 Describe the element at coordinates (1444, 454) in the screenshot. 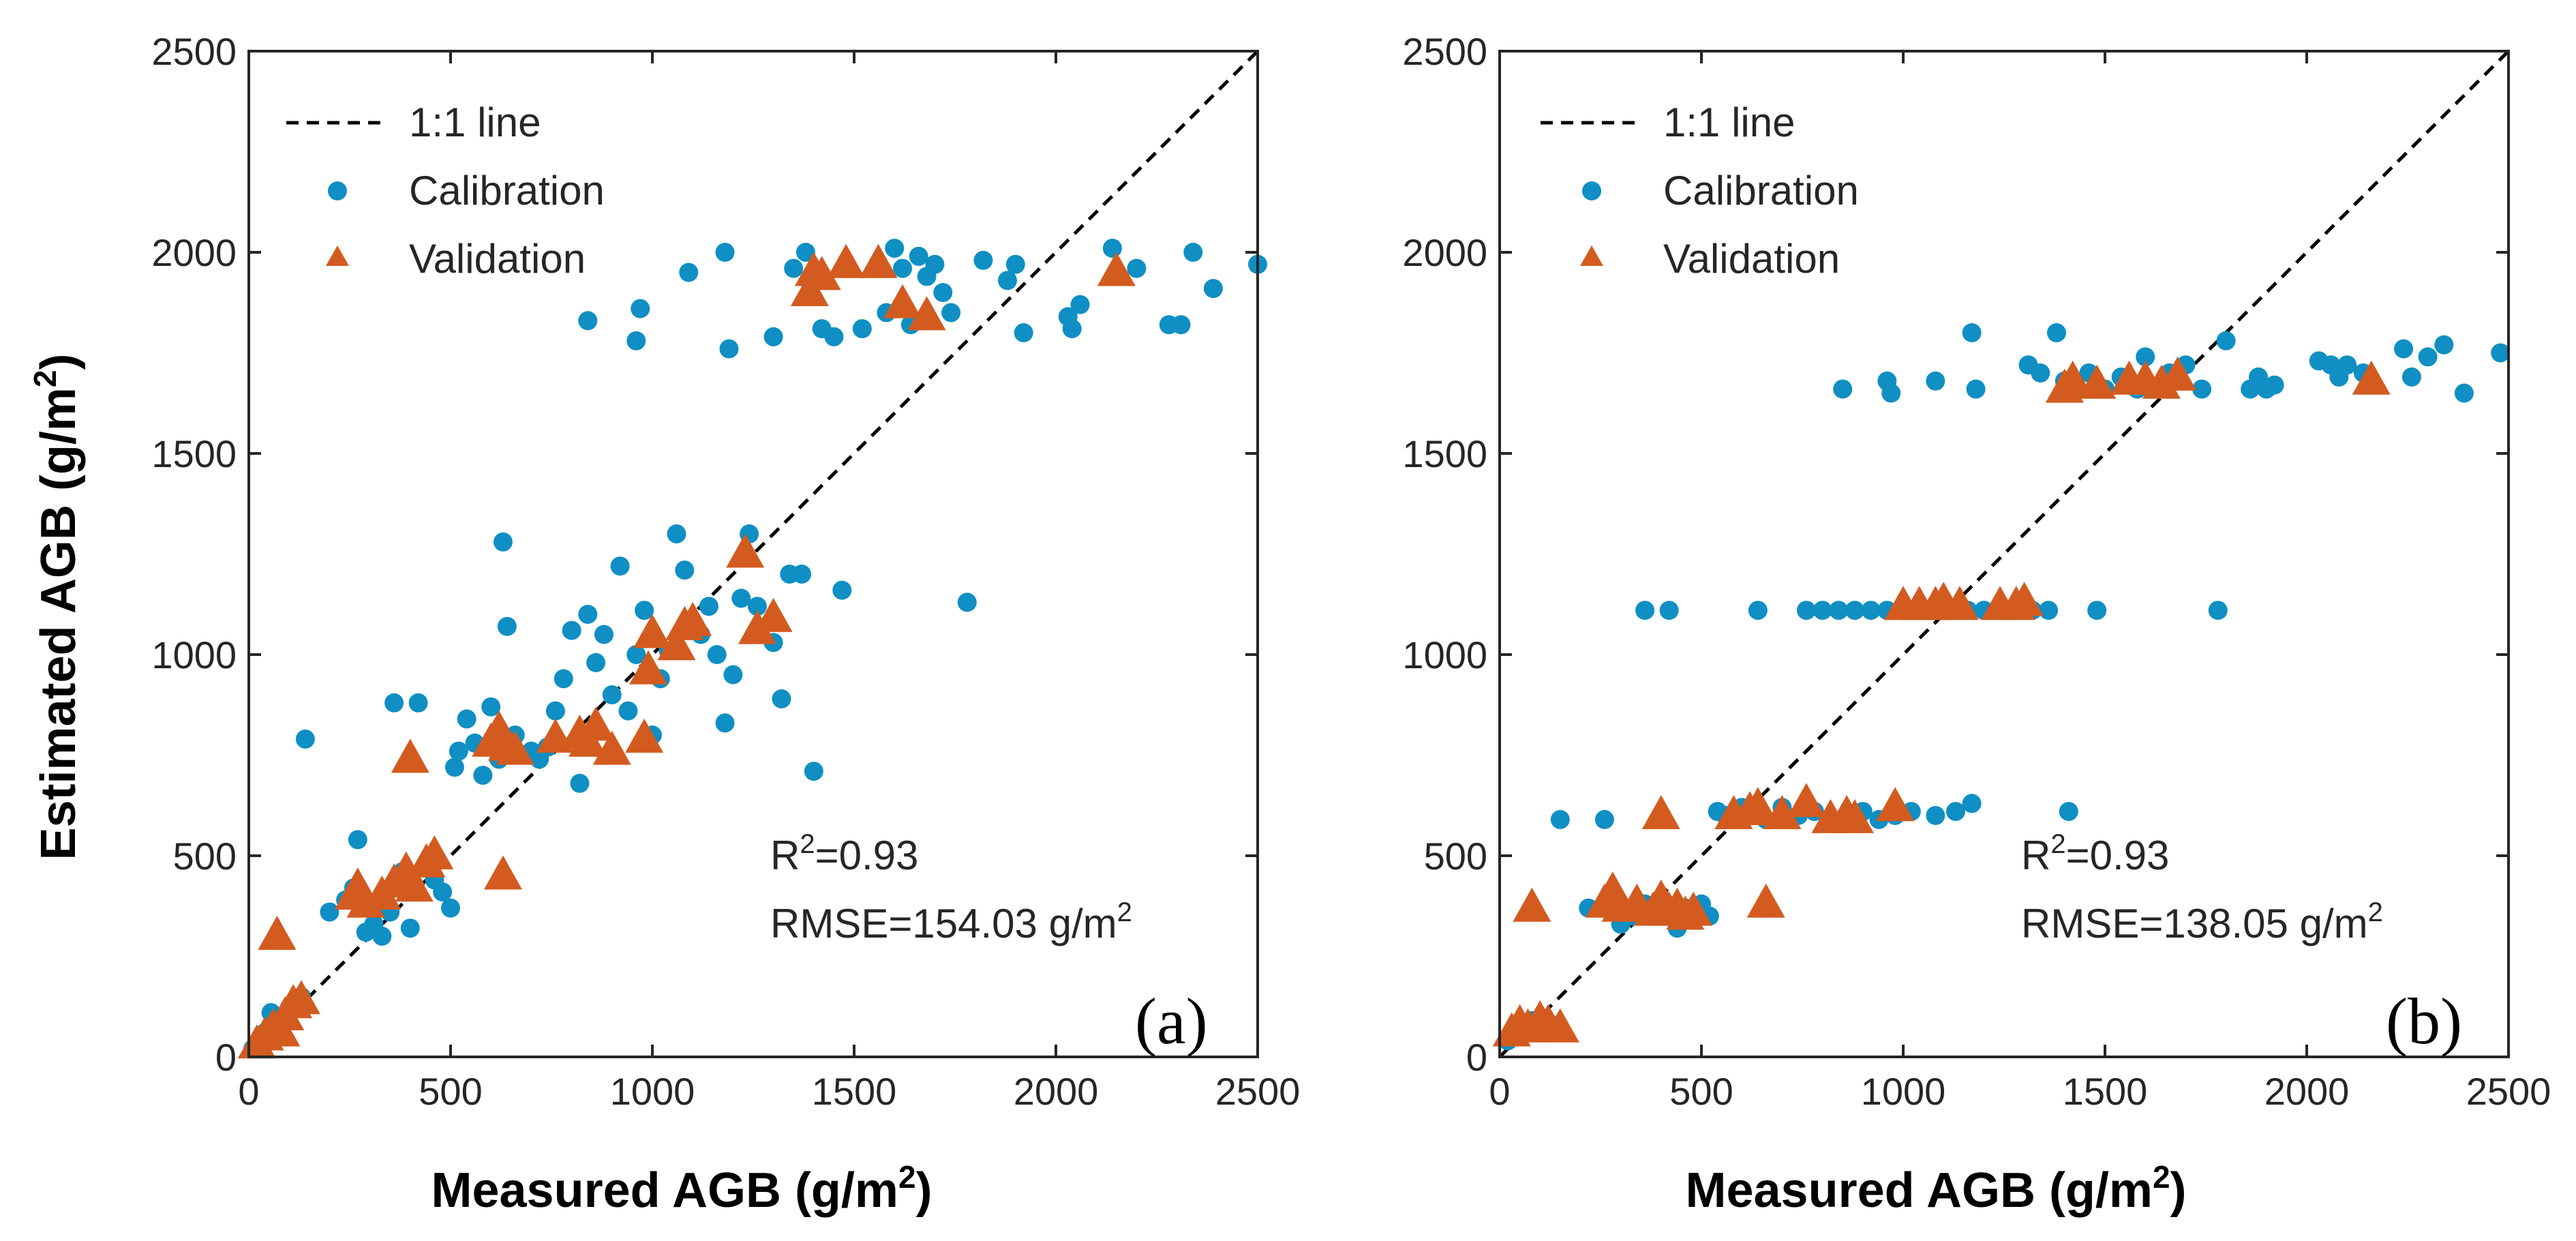

I see `y-tick-label: 1500` at that location.